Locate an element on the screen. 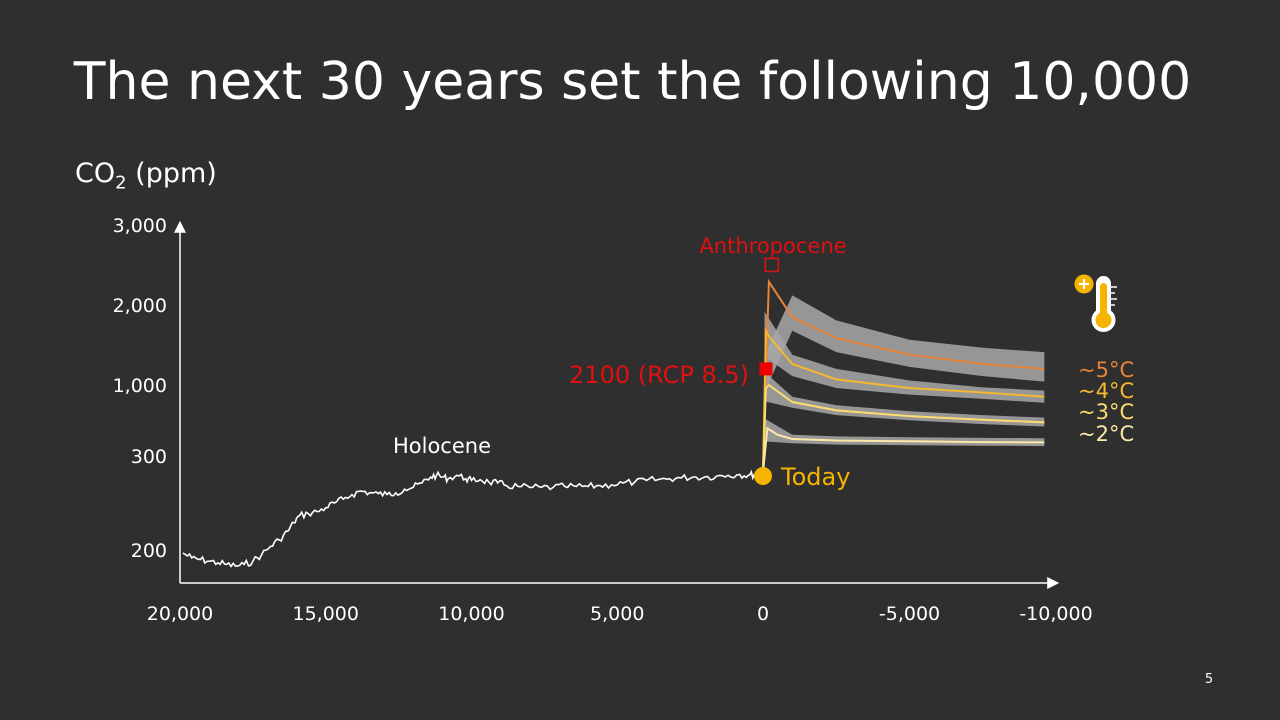 Image resolution: width=1280 pixels, height=720 pixels. y-axis-label-unit: (ppm) is located at coordinates (176, 173).